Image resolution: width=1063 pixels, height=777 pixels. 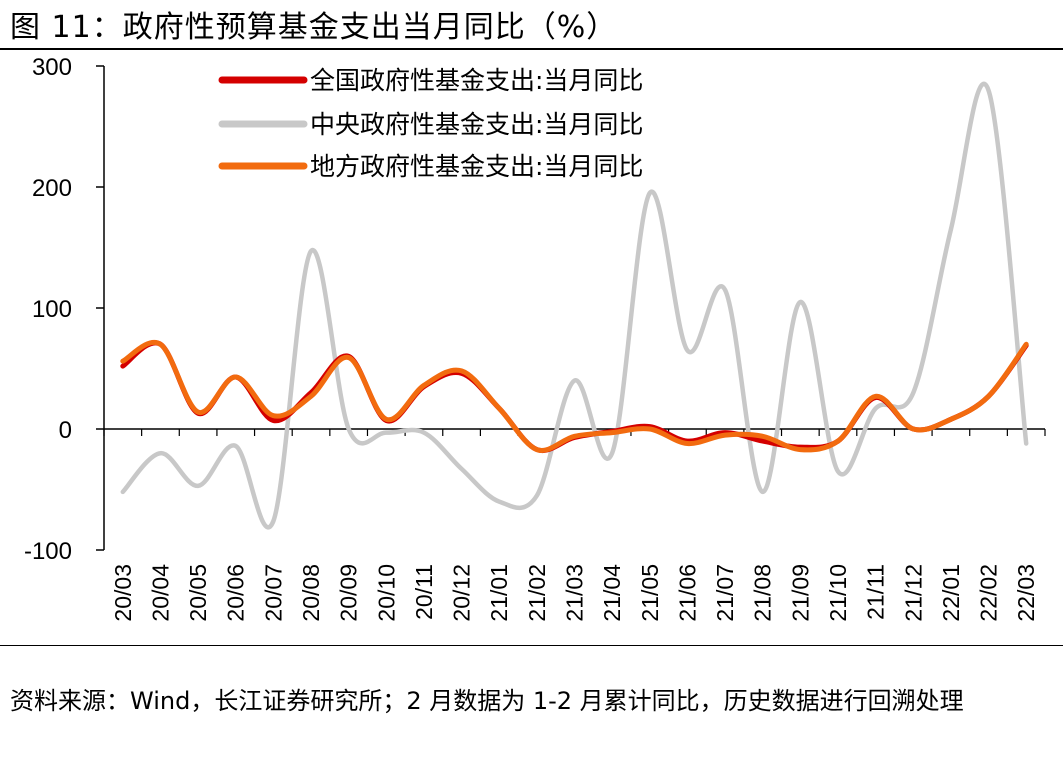 I want to click on x-tick-label: 21/01, so click(x=499, y=593).